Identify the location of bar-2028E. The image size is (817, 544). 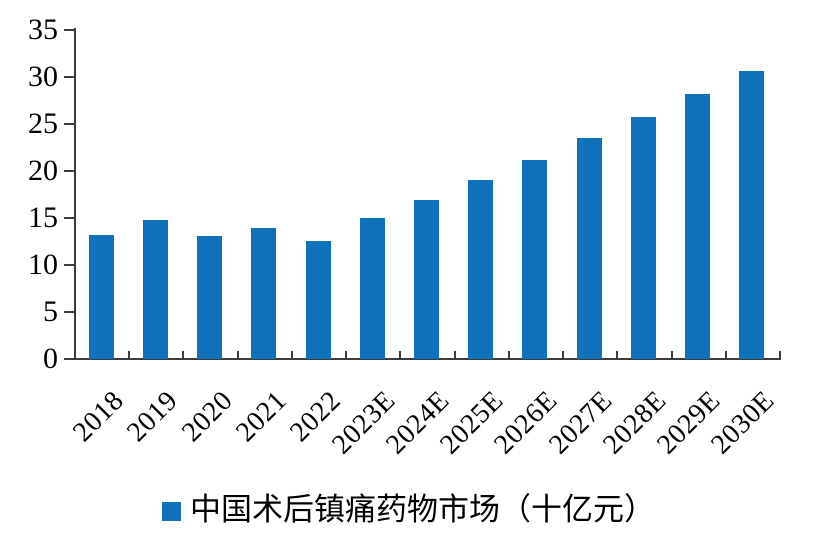
(643, 238).